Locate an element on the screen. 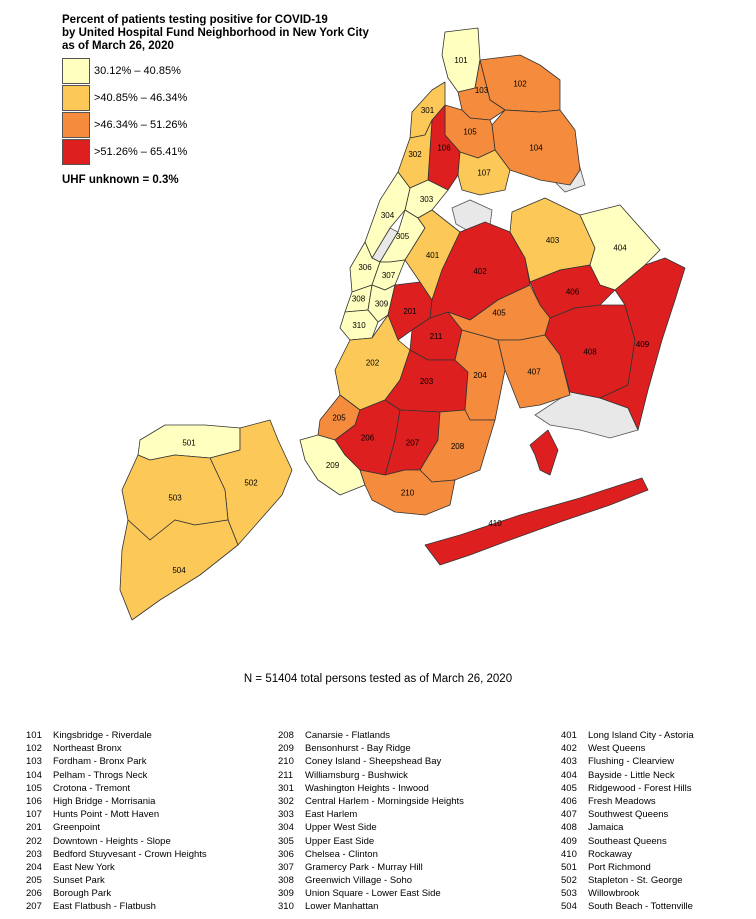  key-code: 204 is located at coordinates (34, 867).